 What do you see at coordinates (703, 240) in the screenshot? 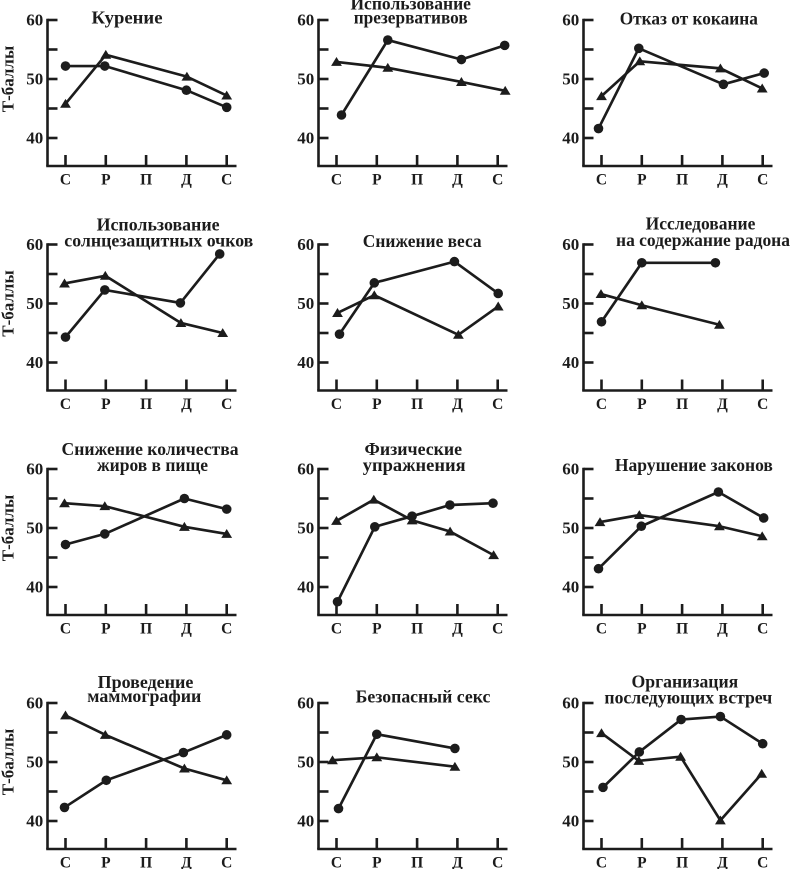
I see `svg-text: на содержание радона` at bounding box center [703, 240].